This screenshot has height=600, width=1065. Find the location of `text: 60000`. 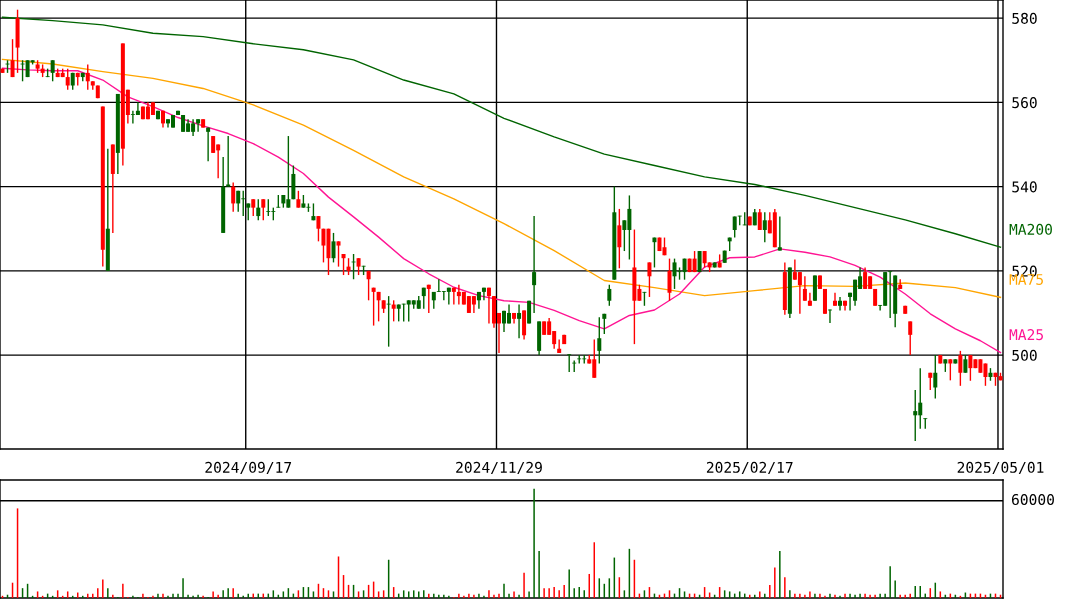

text: 60000 is located at coordinates (1032, 500).